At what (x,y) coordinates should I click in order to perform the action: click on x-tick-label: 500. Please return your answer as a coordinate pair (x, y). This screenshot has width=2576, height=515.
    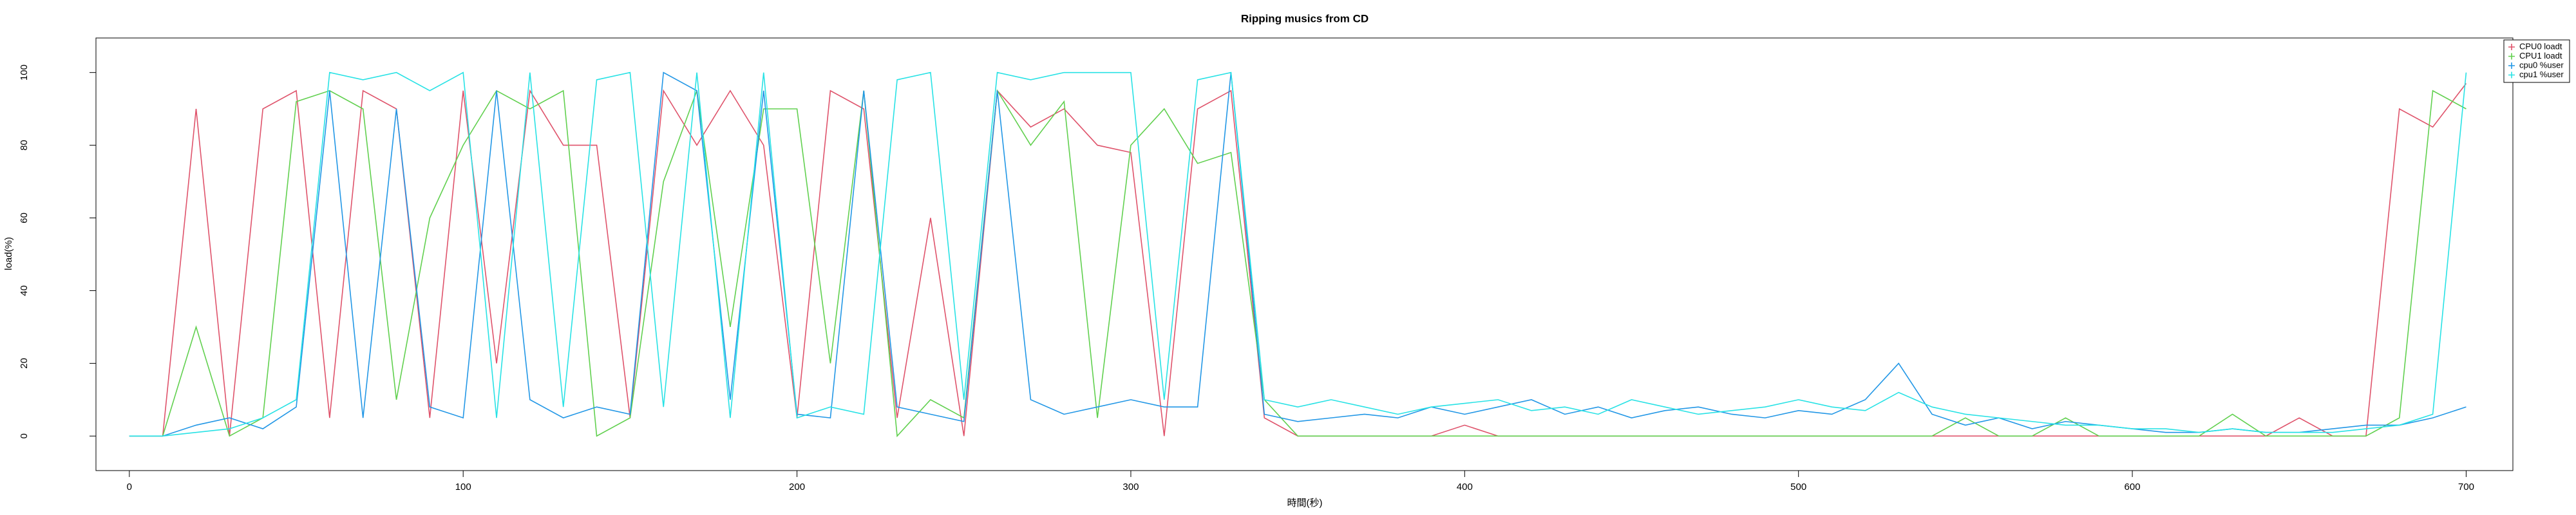
    Looking at the image, I should click on (1798, 487).